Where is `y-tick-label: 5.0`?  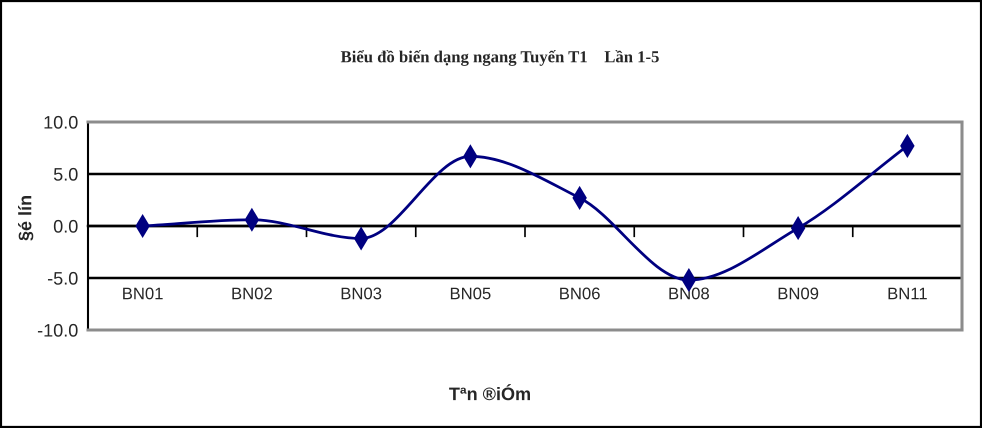
y-tick-label: 5.0 is located at coordinates (66, 174).